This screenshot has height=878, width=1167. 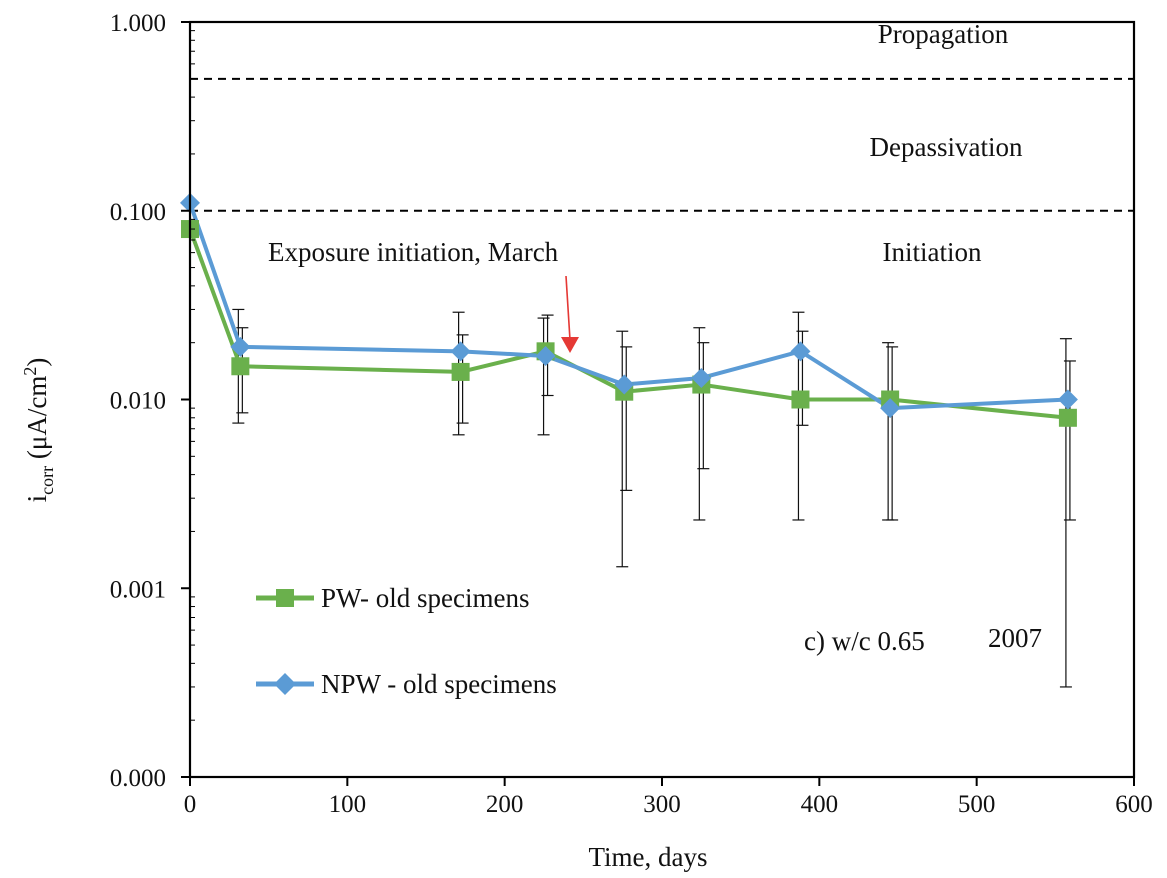 What do you see at coordinates (348, 804) in the screenshot?
I see `x-tick-label: 100` at bounding box center [348, 804].